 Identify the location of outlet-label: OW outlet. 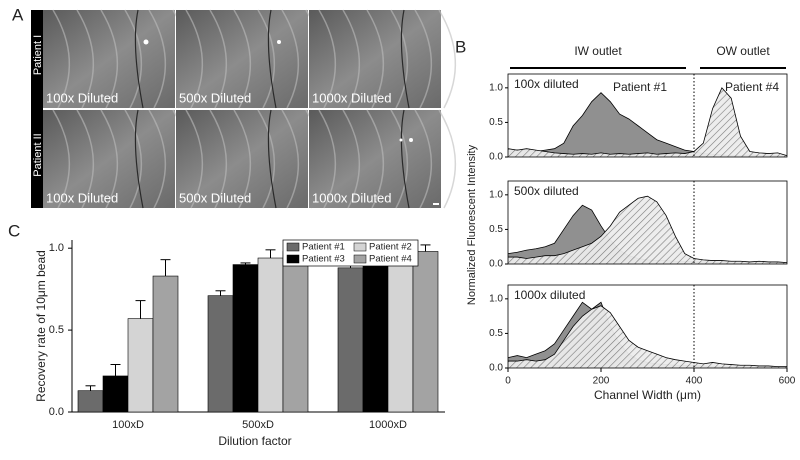
(743, 51).